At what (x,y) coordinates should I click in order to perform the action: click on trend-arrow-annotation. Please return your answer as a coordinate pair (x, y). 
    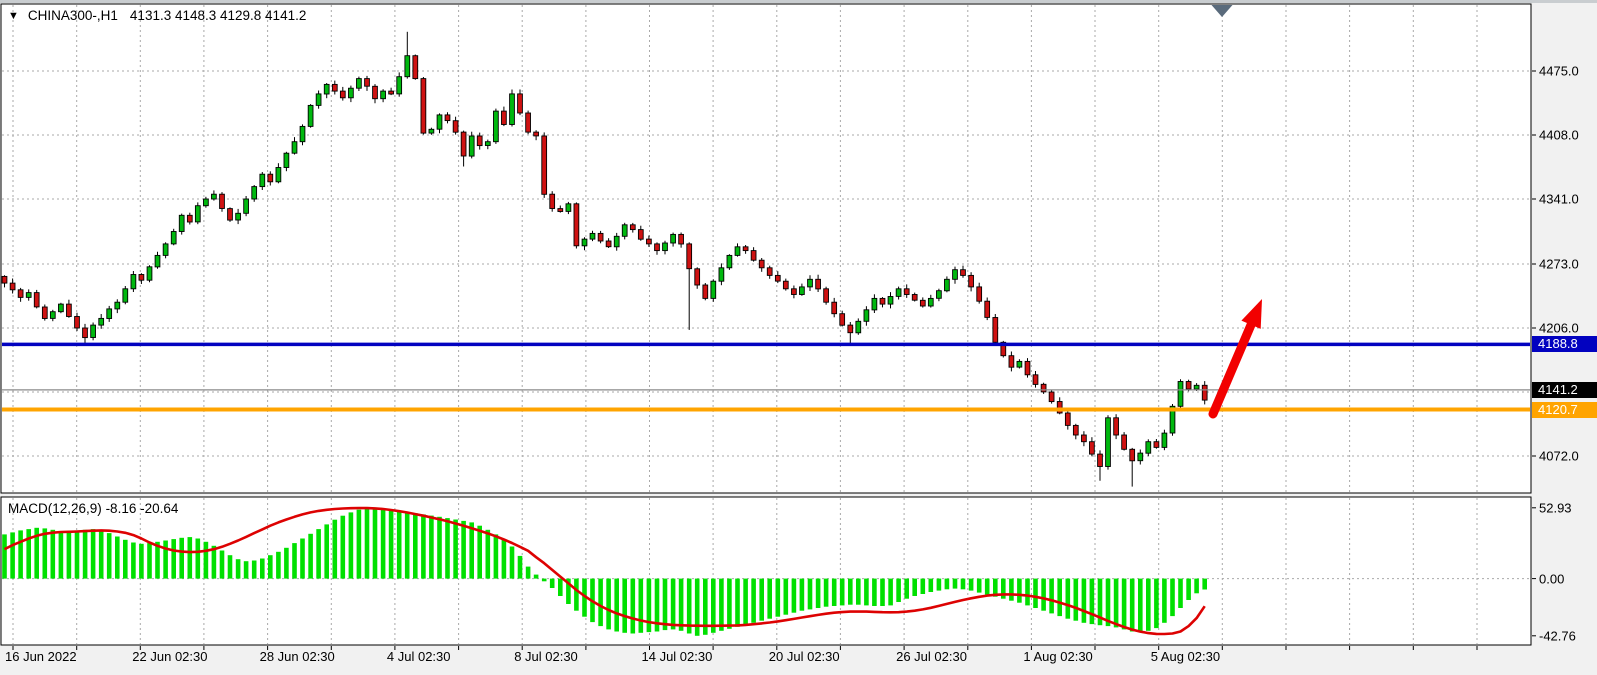
    Looking at the image, I should click on (1235, 359).